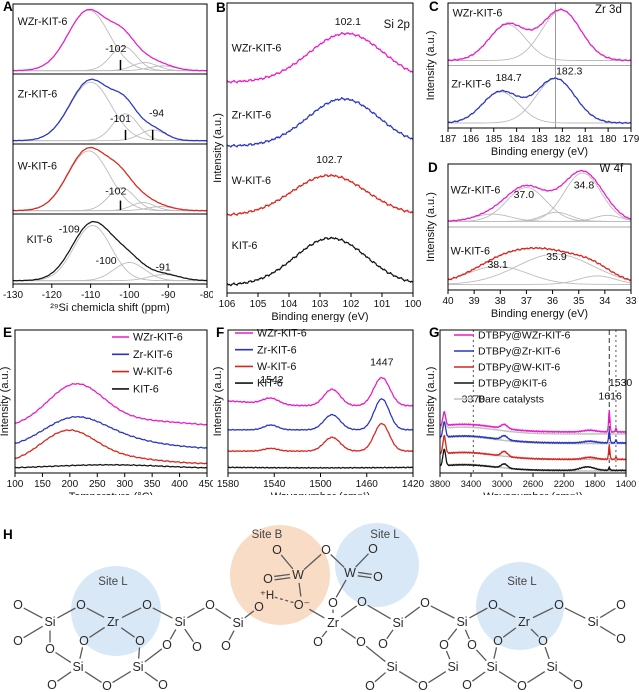 Image resolution: width=639 pixels, height=692 pixels. I want to click on sample-label: W-KIT-6, so click(37, 167).